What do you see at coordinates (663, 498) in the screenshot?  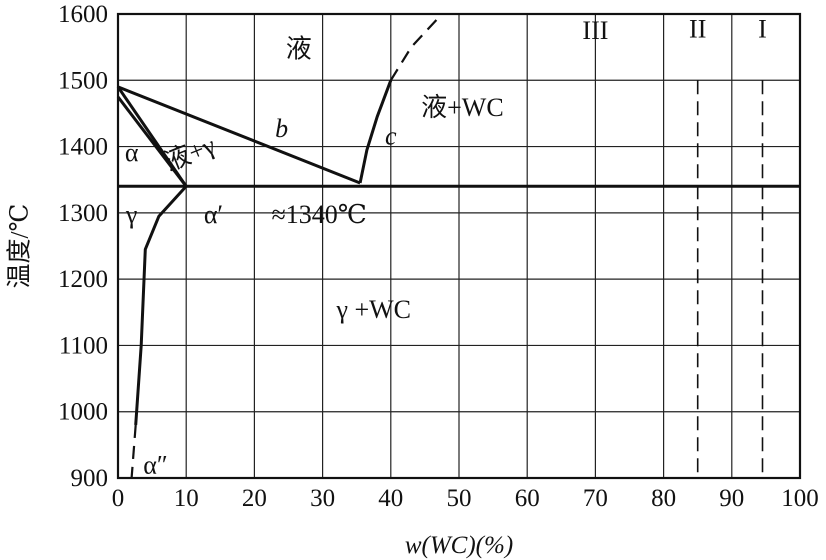 I see `x-tick-label: 80` at bounding box center [663, 498].